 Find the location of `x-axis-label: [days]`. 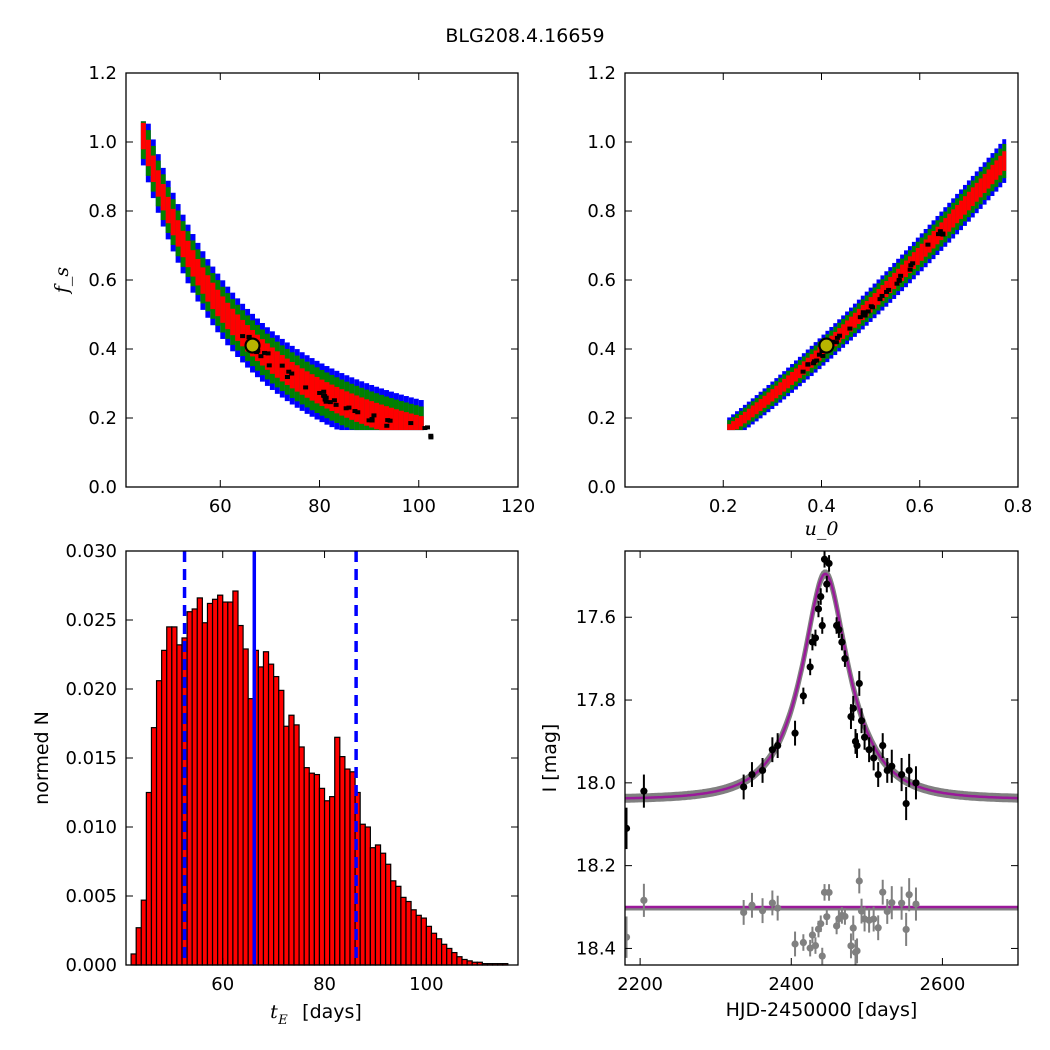

x-axis-label: [days] is located at coordinates (332, 1012).